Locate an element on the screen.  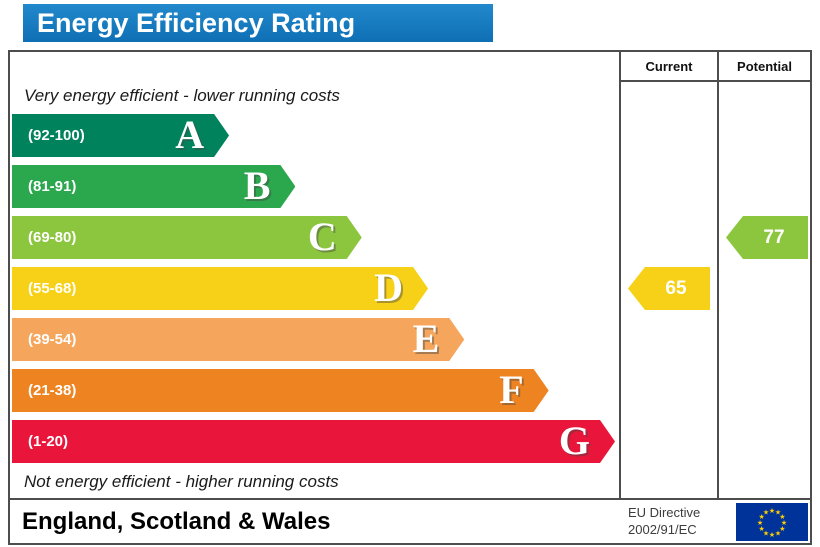
current-value: 65 is located at coordinates (676, 288).